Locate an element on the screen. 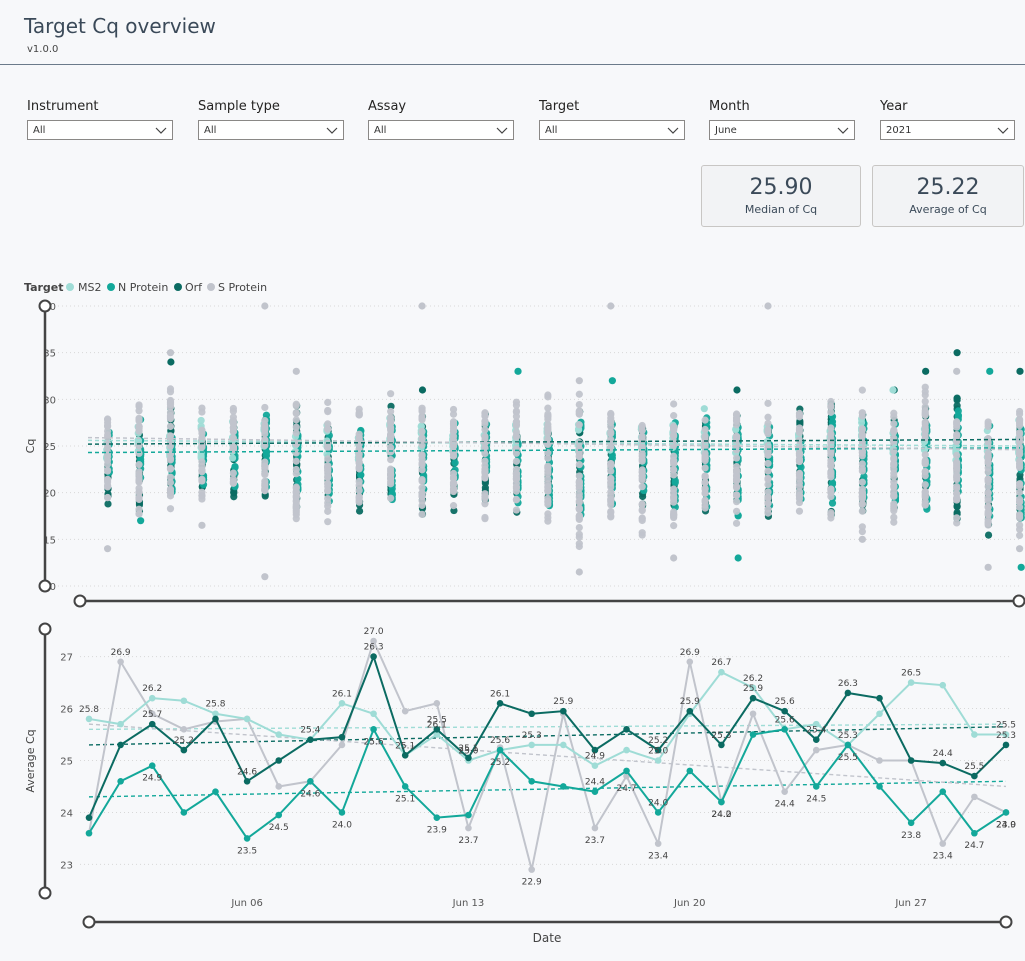 This screenshot has width=1025, height=961. line-data-label: 23.4 is located at coordinates (943, 857).